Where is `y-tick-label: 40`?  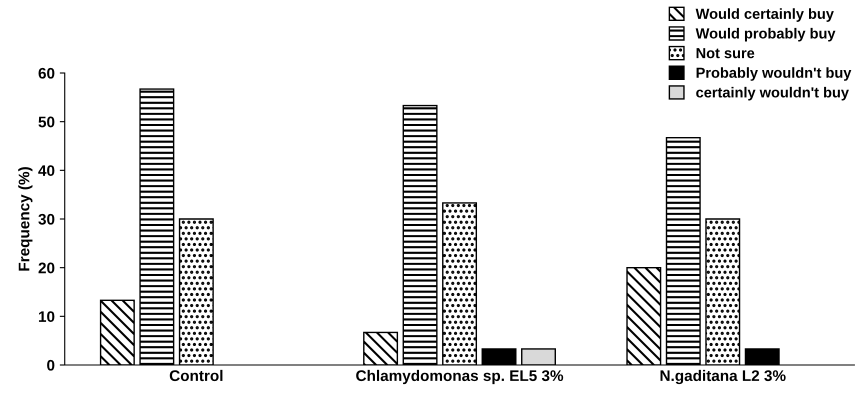 y-tick-label: 40 is located at coordinates (46, 170).